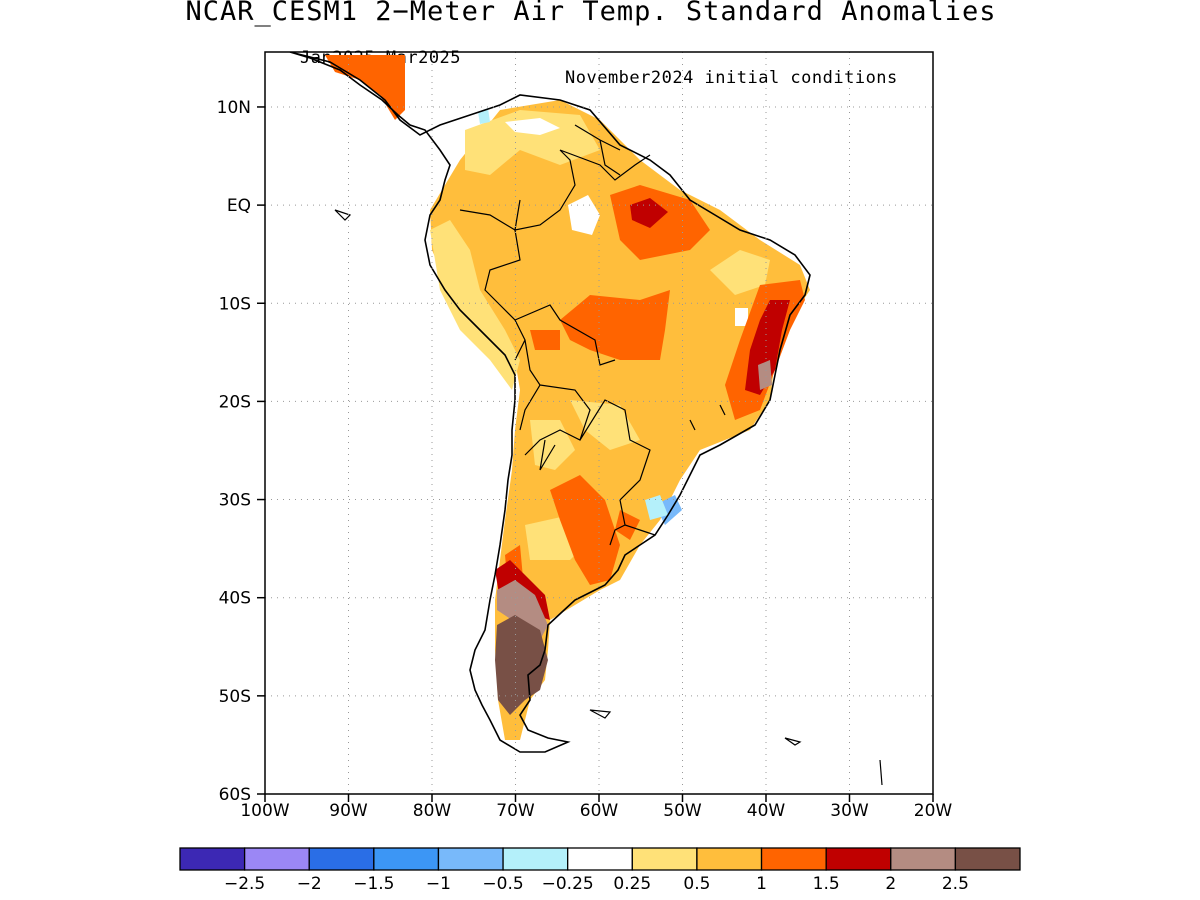  I want to click on anomaly-region-very-strong, so click(634, 500).